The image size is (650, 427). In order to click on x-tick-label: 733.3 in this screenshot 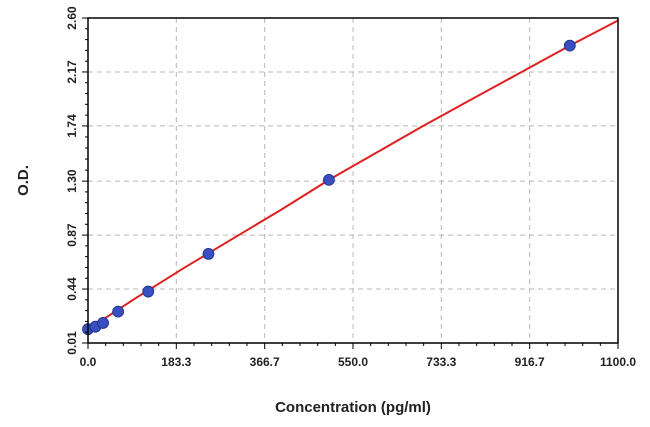, I will do `click(441, 362)`.